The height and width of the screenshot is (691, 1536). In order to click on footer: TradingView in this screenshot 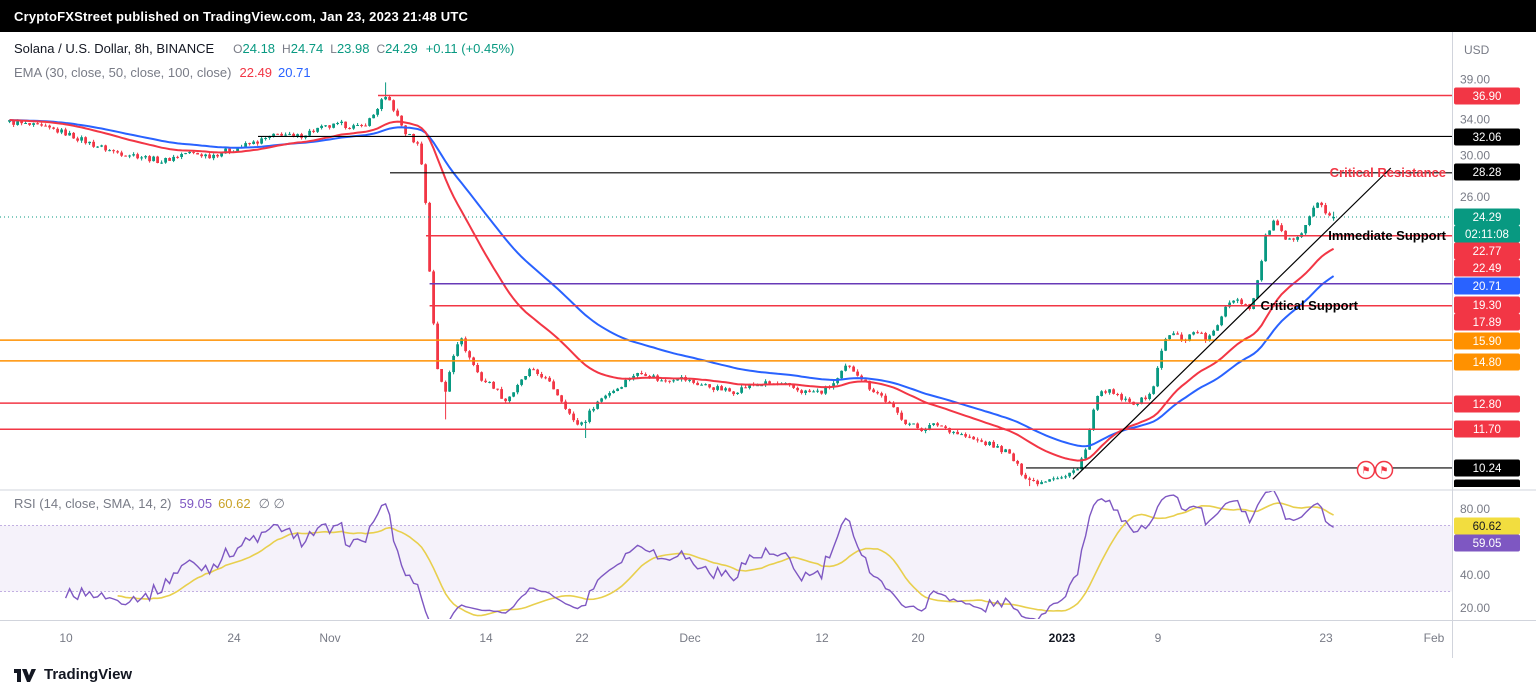, I will do `click(768, 674)`.